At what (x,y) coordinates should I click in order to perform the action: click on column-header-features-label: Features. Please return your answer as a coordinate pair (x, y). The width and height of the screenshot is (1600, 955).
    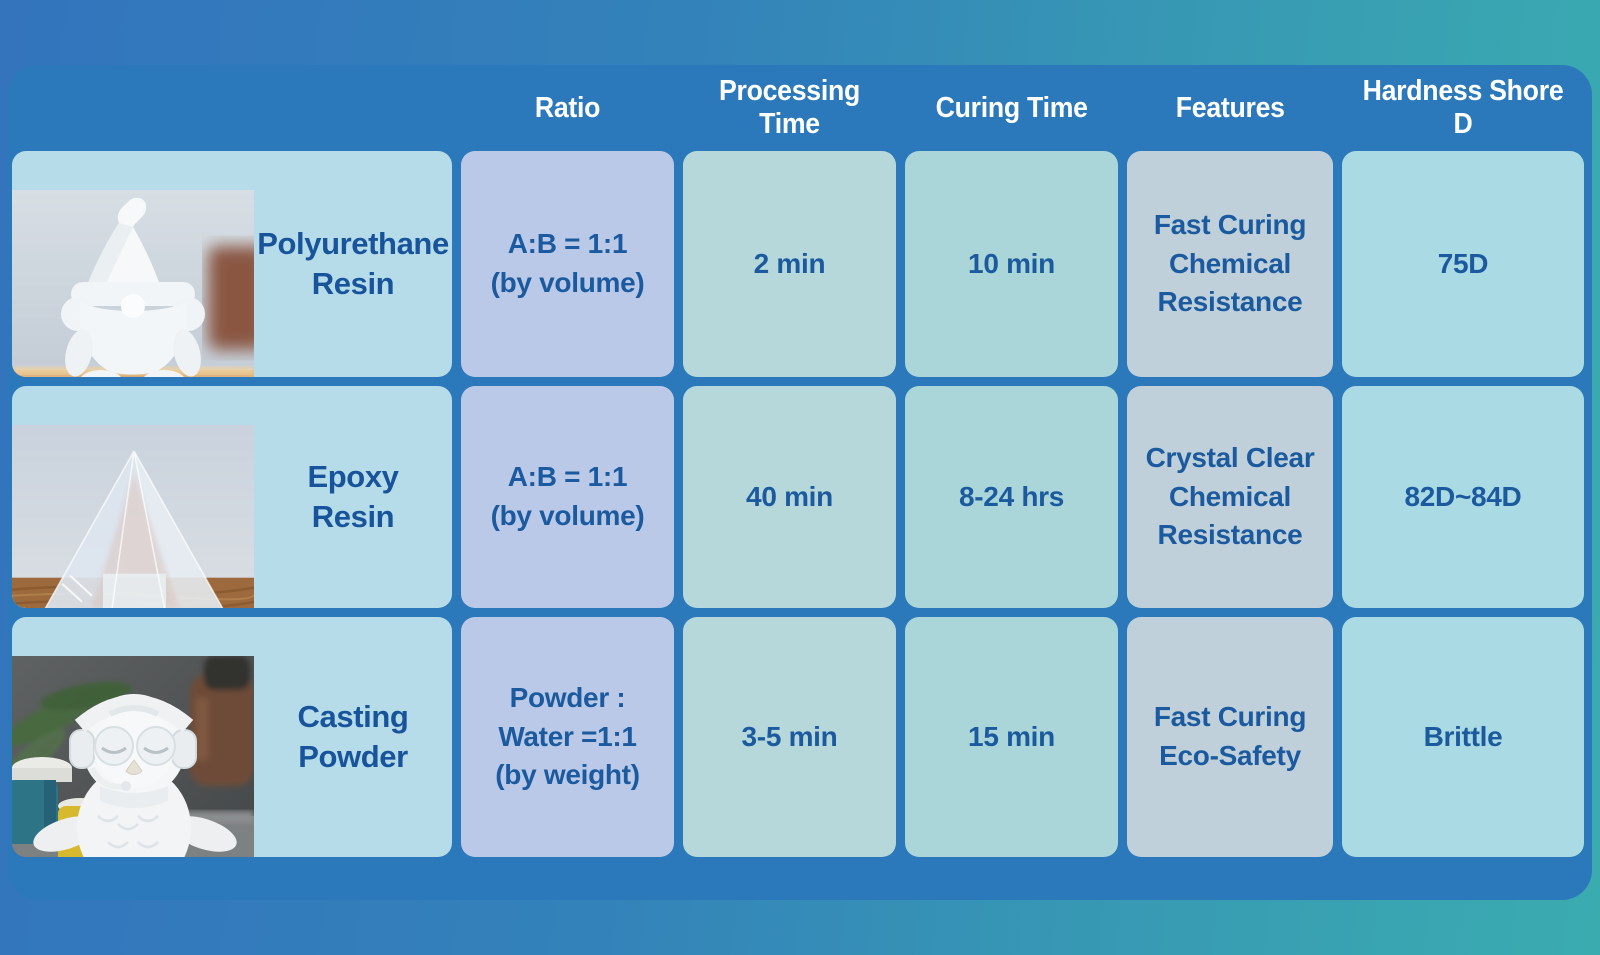
    Looking at the image, I should click on (1230, 107).